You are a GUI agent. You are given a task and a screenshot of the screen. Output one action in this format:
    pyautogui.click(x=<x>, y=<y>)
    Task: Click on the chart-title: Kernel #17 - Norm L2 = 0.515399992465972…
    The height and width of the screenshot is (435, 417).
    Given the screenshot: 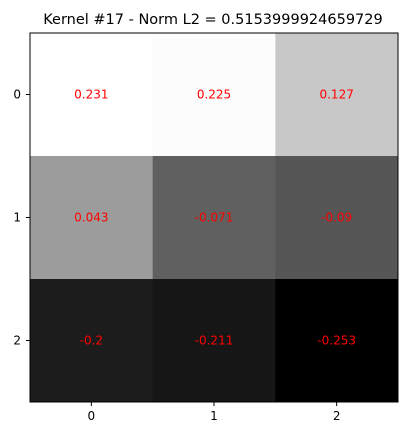 What is the action you would take?
    pyautogui.click(x=212, y=20)
    